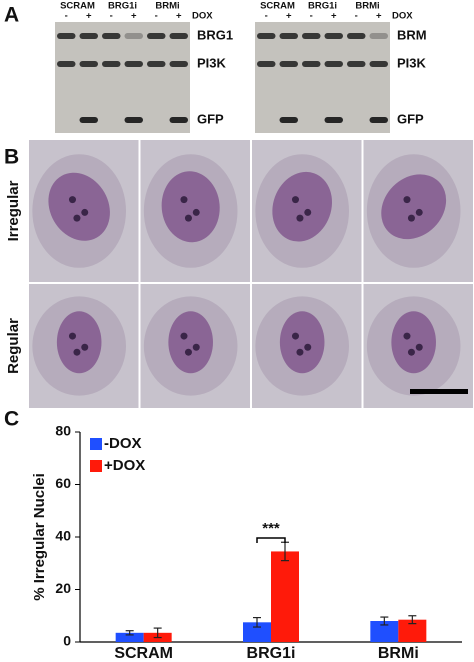 This screenshot has width=474, height=662. I want to click on y-tick-label: 20, so click(63, 588).